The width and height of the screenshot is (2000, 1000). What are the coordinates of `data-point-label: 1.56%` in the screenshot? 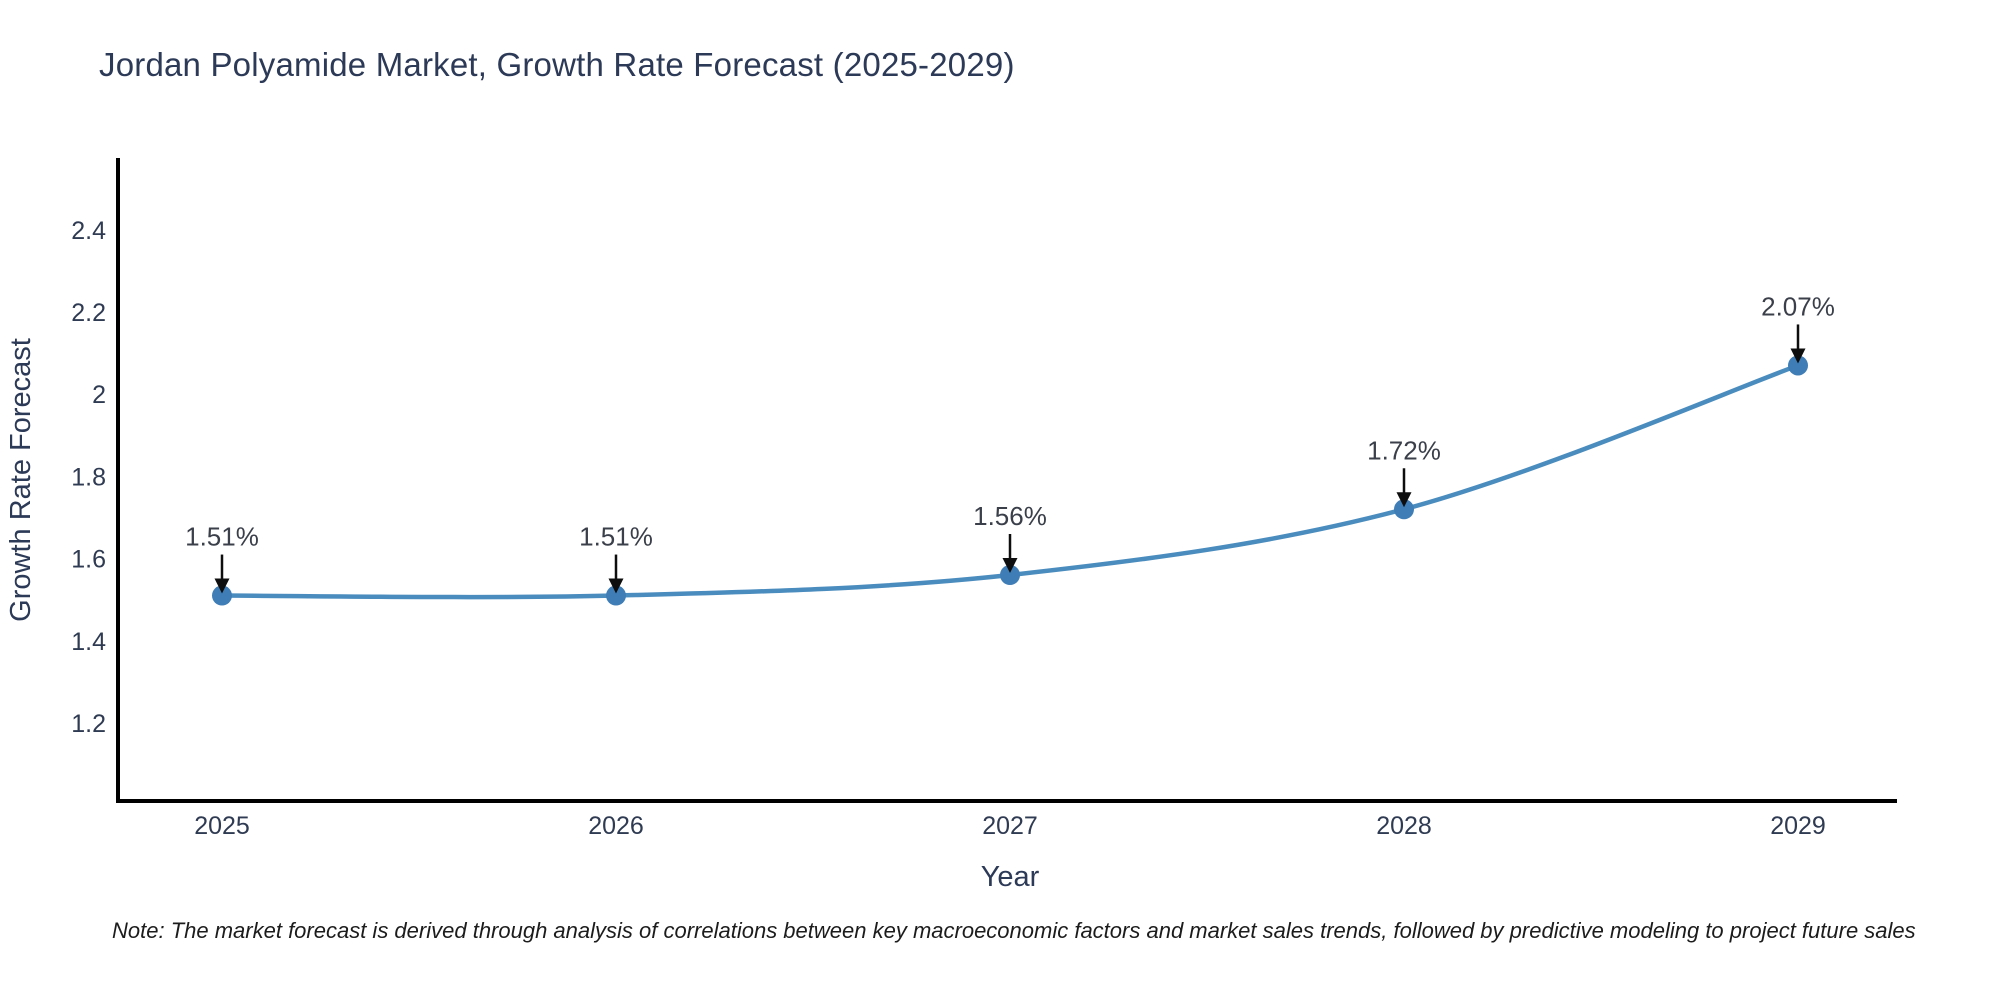 It's located at (1010, 516).